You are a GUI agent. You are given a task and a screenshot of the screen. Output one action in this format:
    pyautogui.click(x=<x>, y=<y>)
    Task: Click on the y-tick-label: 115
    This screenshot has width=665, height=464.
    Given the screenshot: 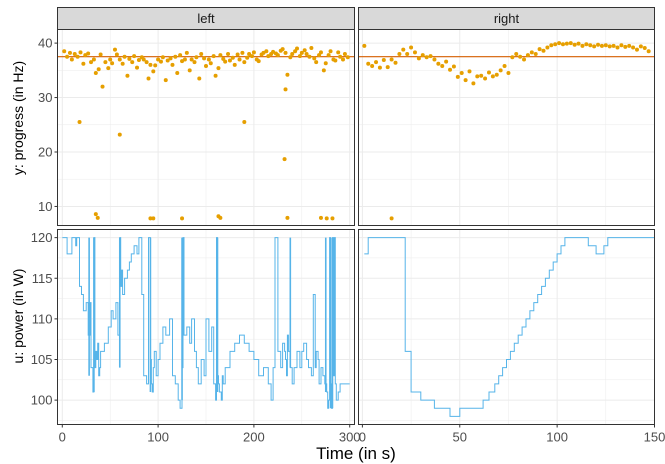 What is the action you would take?
    pyautogui.click(x=42, y=278)
    